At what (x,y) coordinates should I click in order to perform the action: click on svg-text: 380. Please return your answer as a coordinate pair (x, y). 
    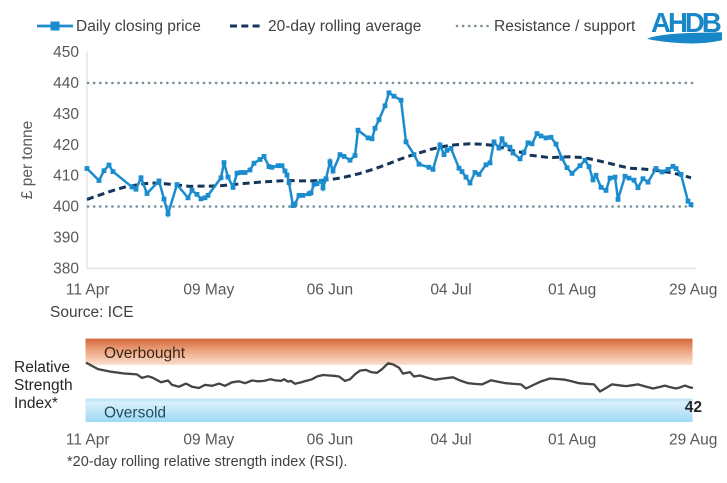
    Looking at the image, I should click on (66, 268).